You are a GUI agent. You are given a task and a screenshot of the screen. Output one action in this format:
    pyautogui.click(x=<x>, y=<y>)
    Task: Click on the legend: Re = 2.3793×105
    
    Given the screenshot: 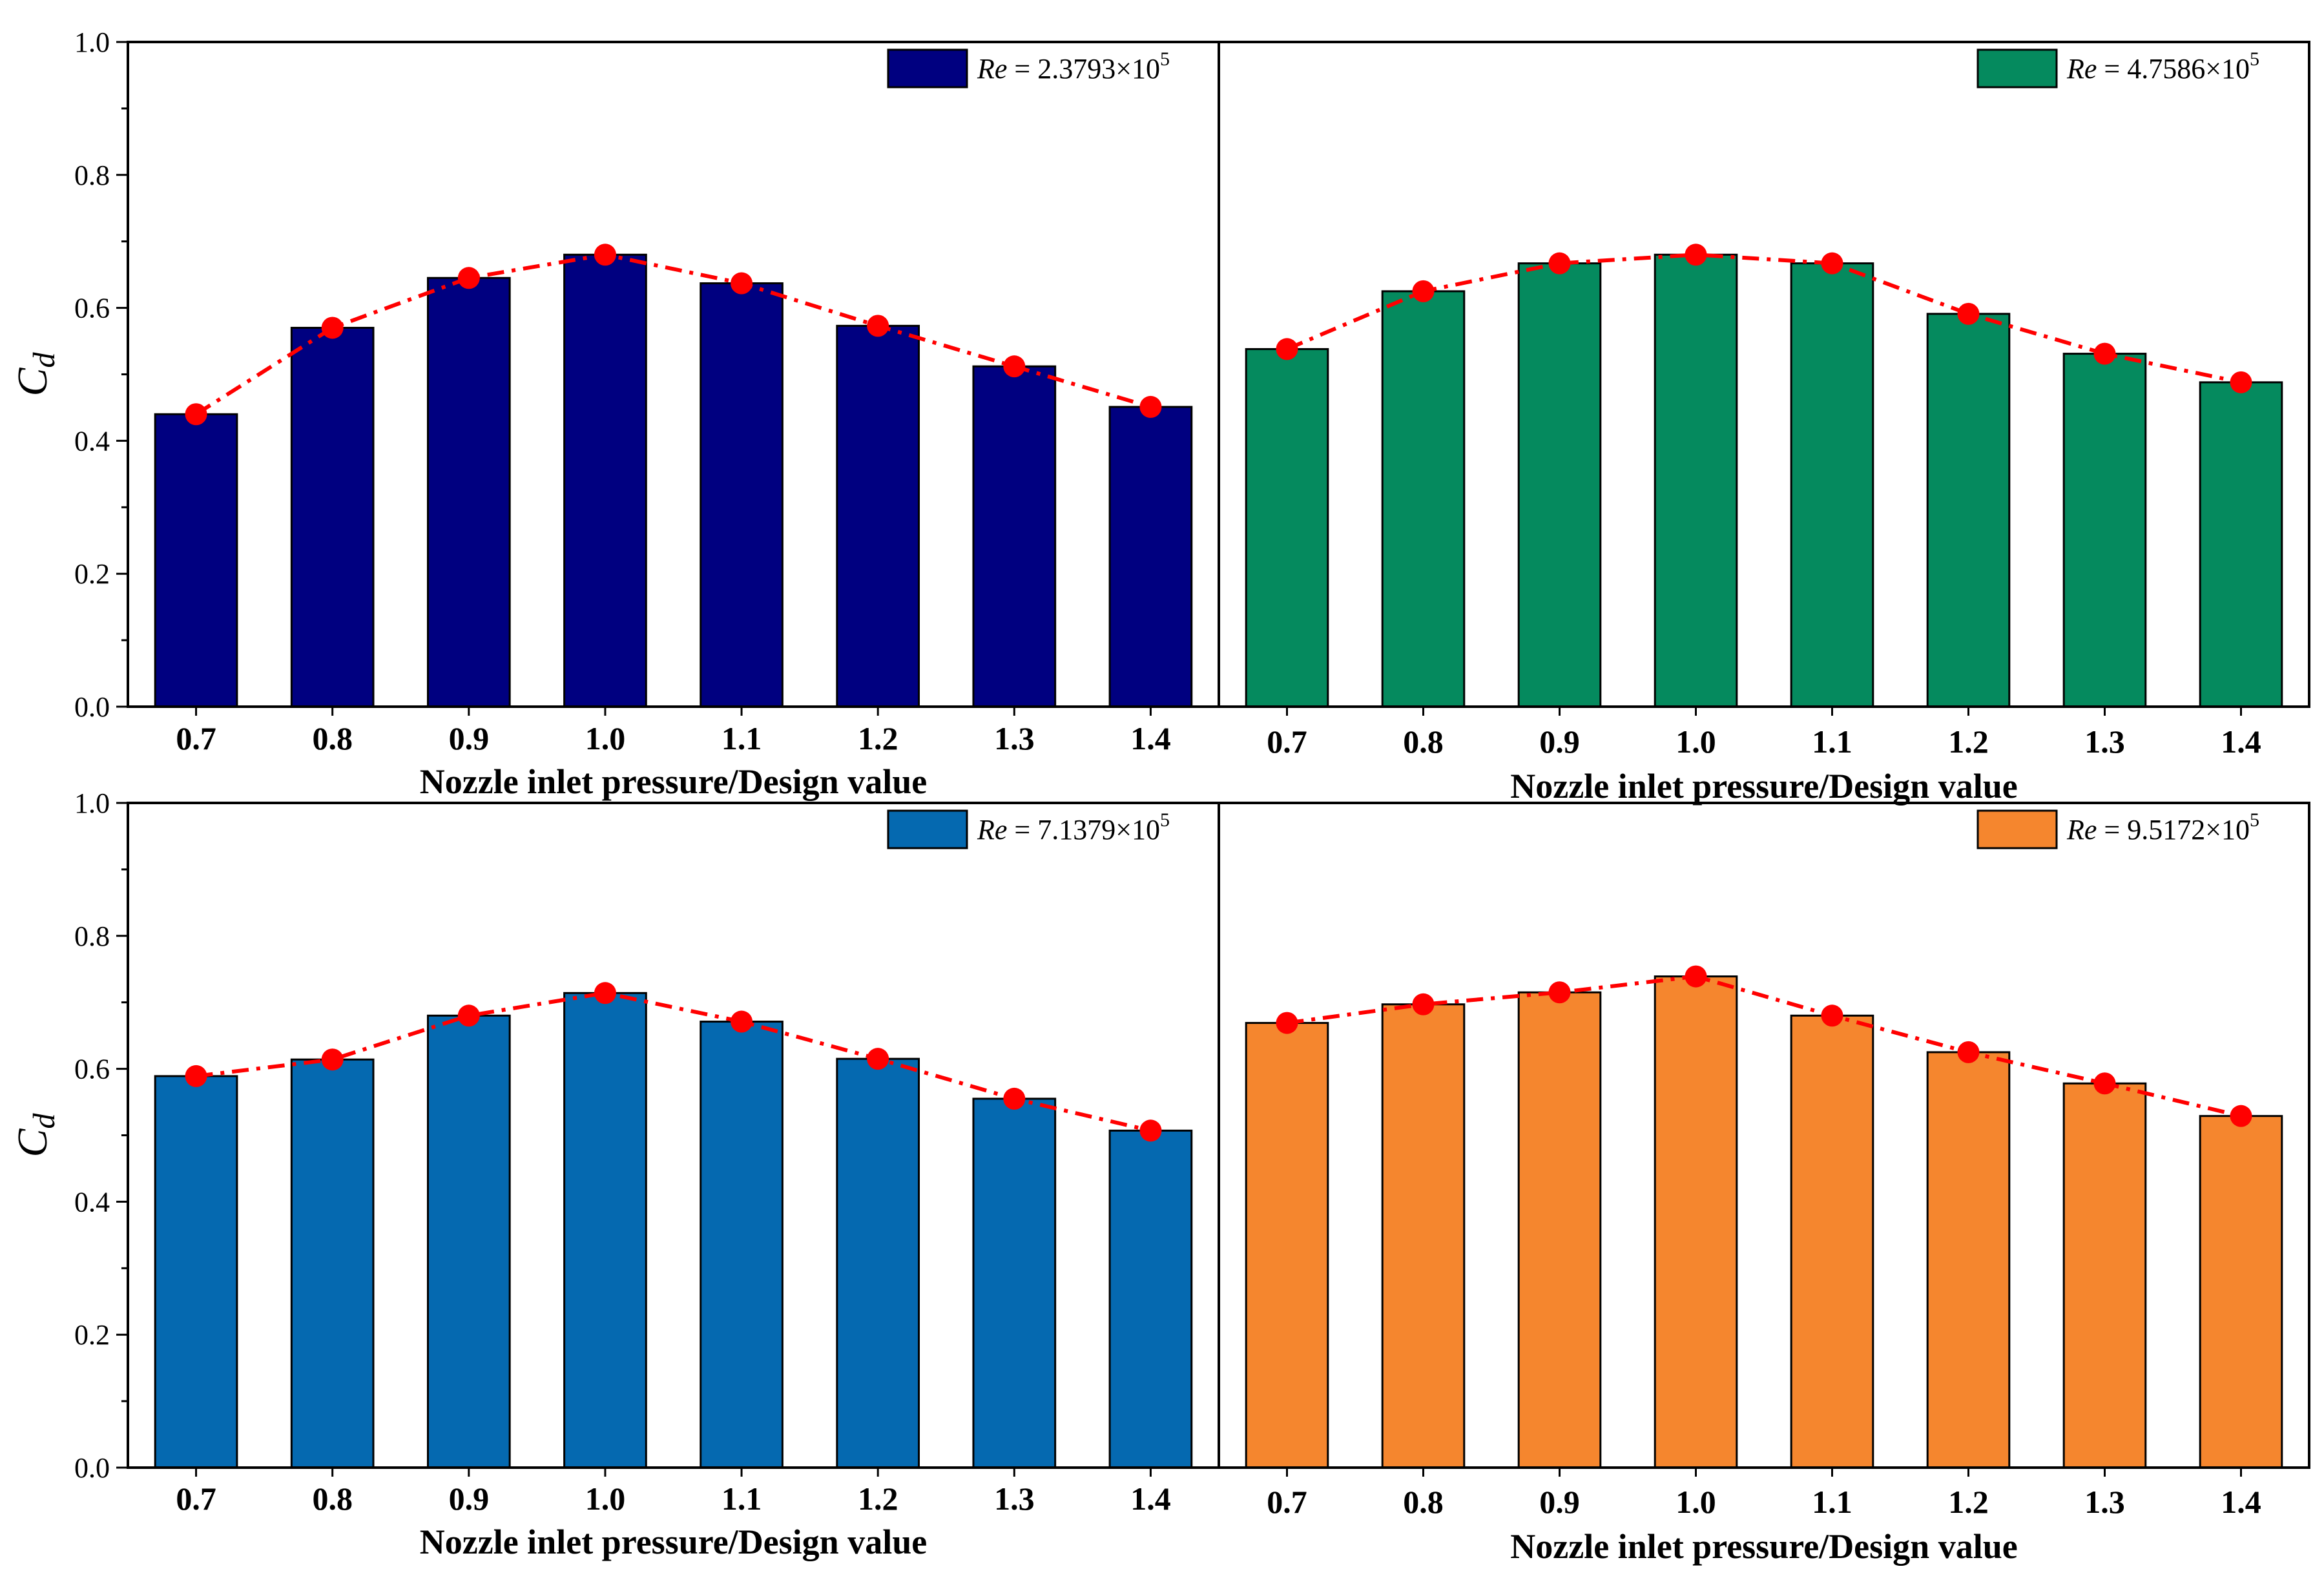 What is the action you would take?
    pyautogui.click(x=1028, y=68)
    